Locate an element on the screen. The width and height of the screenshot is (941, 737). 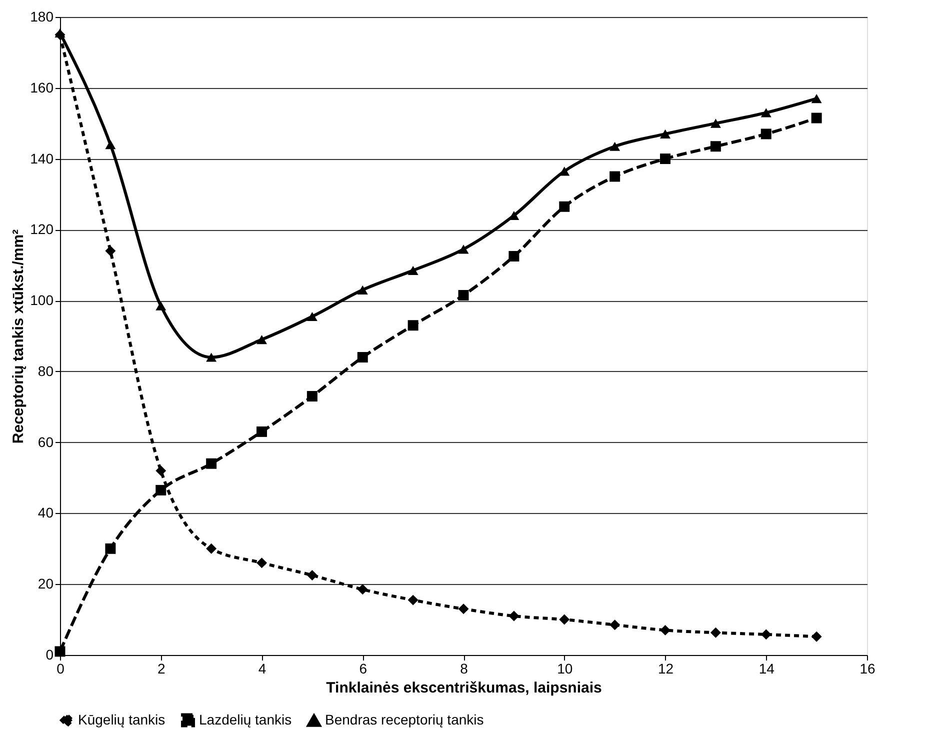
x-tick-label: 8 is located at coordinates (464, 668).